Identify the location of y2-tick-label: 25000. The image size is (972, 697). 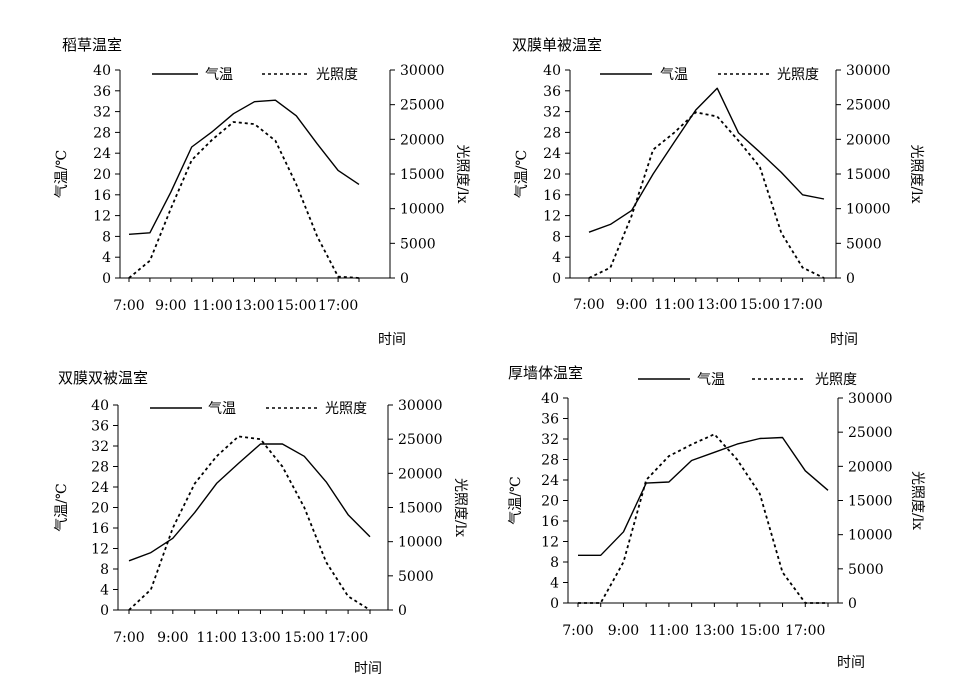
(422, 106).